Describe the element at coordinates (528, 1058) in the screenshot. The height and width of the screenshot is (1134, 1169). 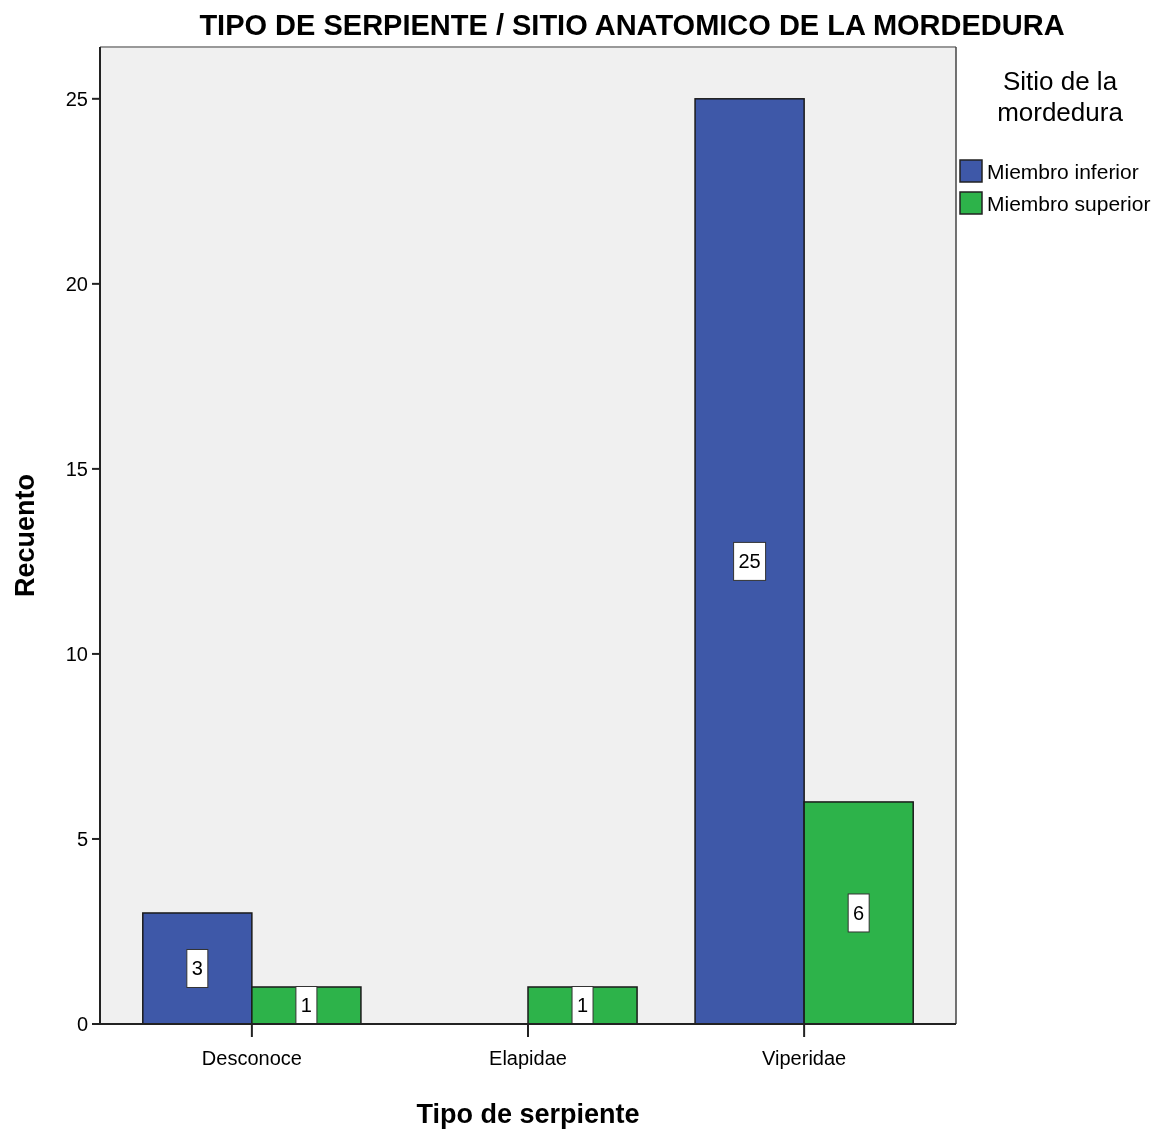
I see `x-tick-label: Elapidae` at that location.